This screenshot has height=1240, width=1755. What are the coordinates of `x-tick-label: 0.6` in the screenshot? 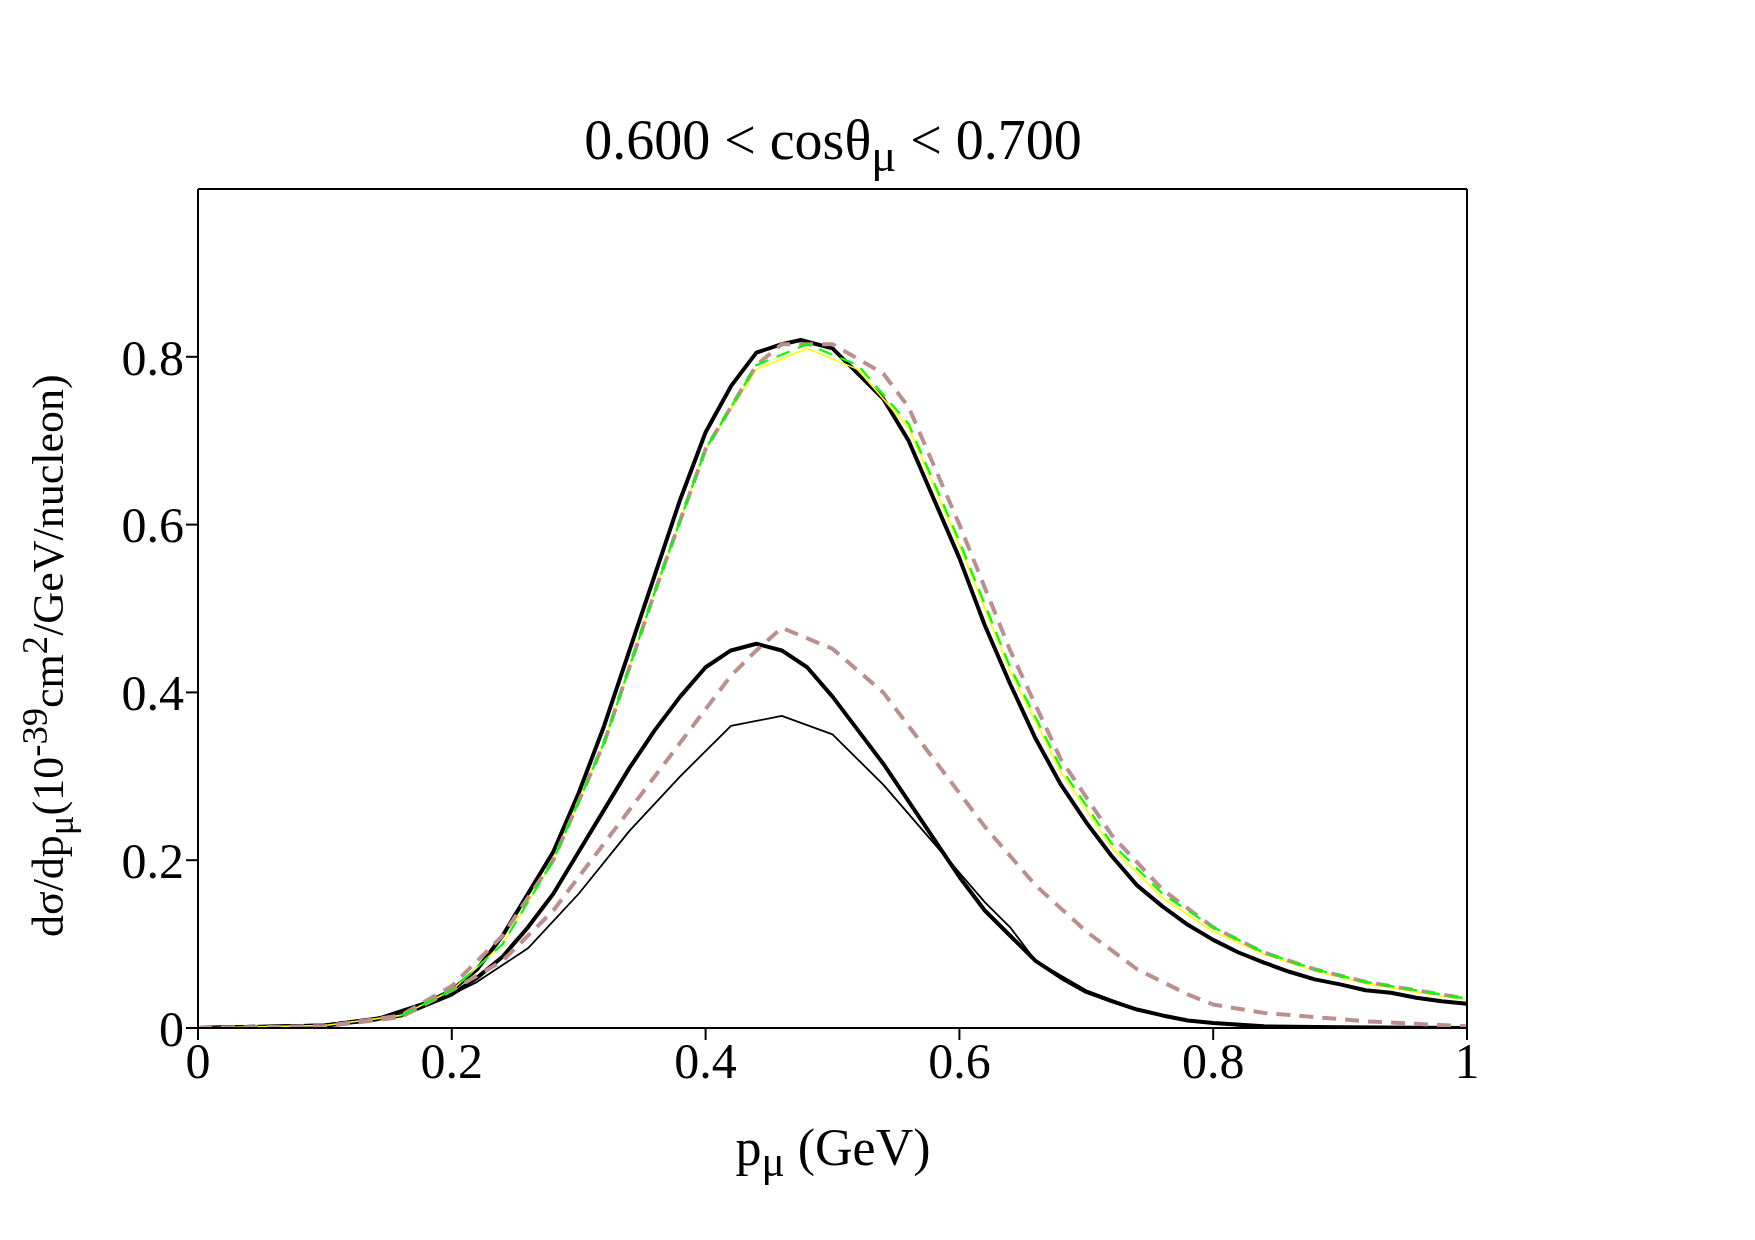 It's located at (959, 1060).